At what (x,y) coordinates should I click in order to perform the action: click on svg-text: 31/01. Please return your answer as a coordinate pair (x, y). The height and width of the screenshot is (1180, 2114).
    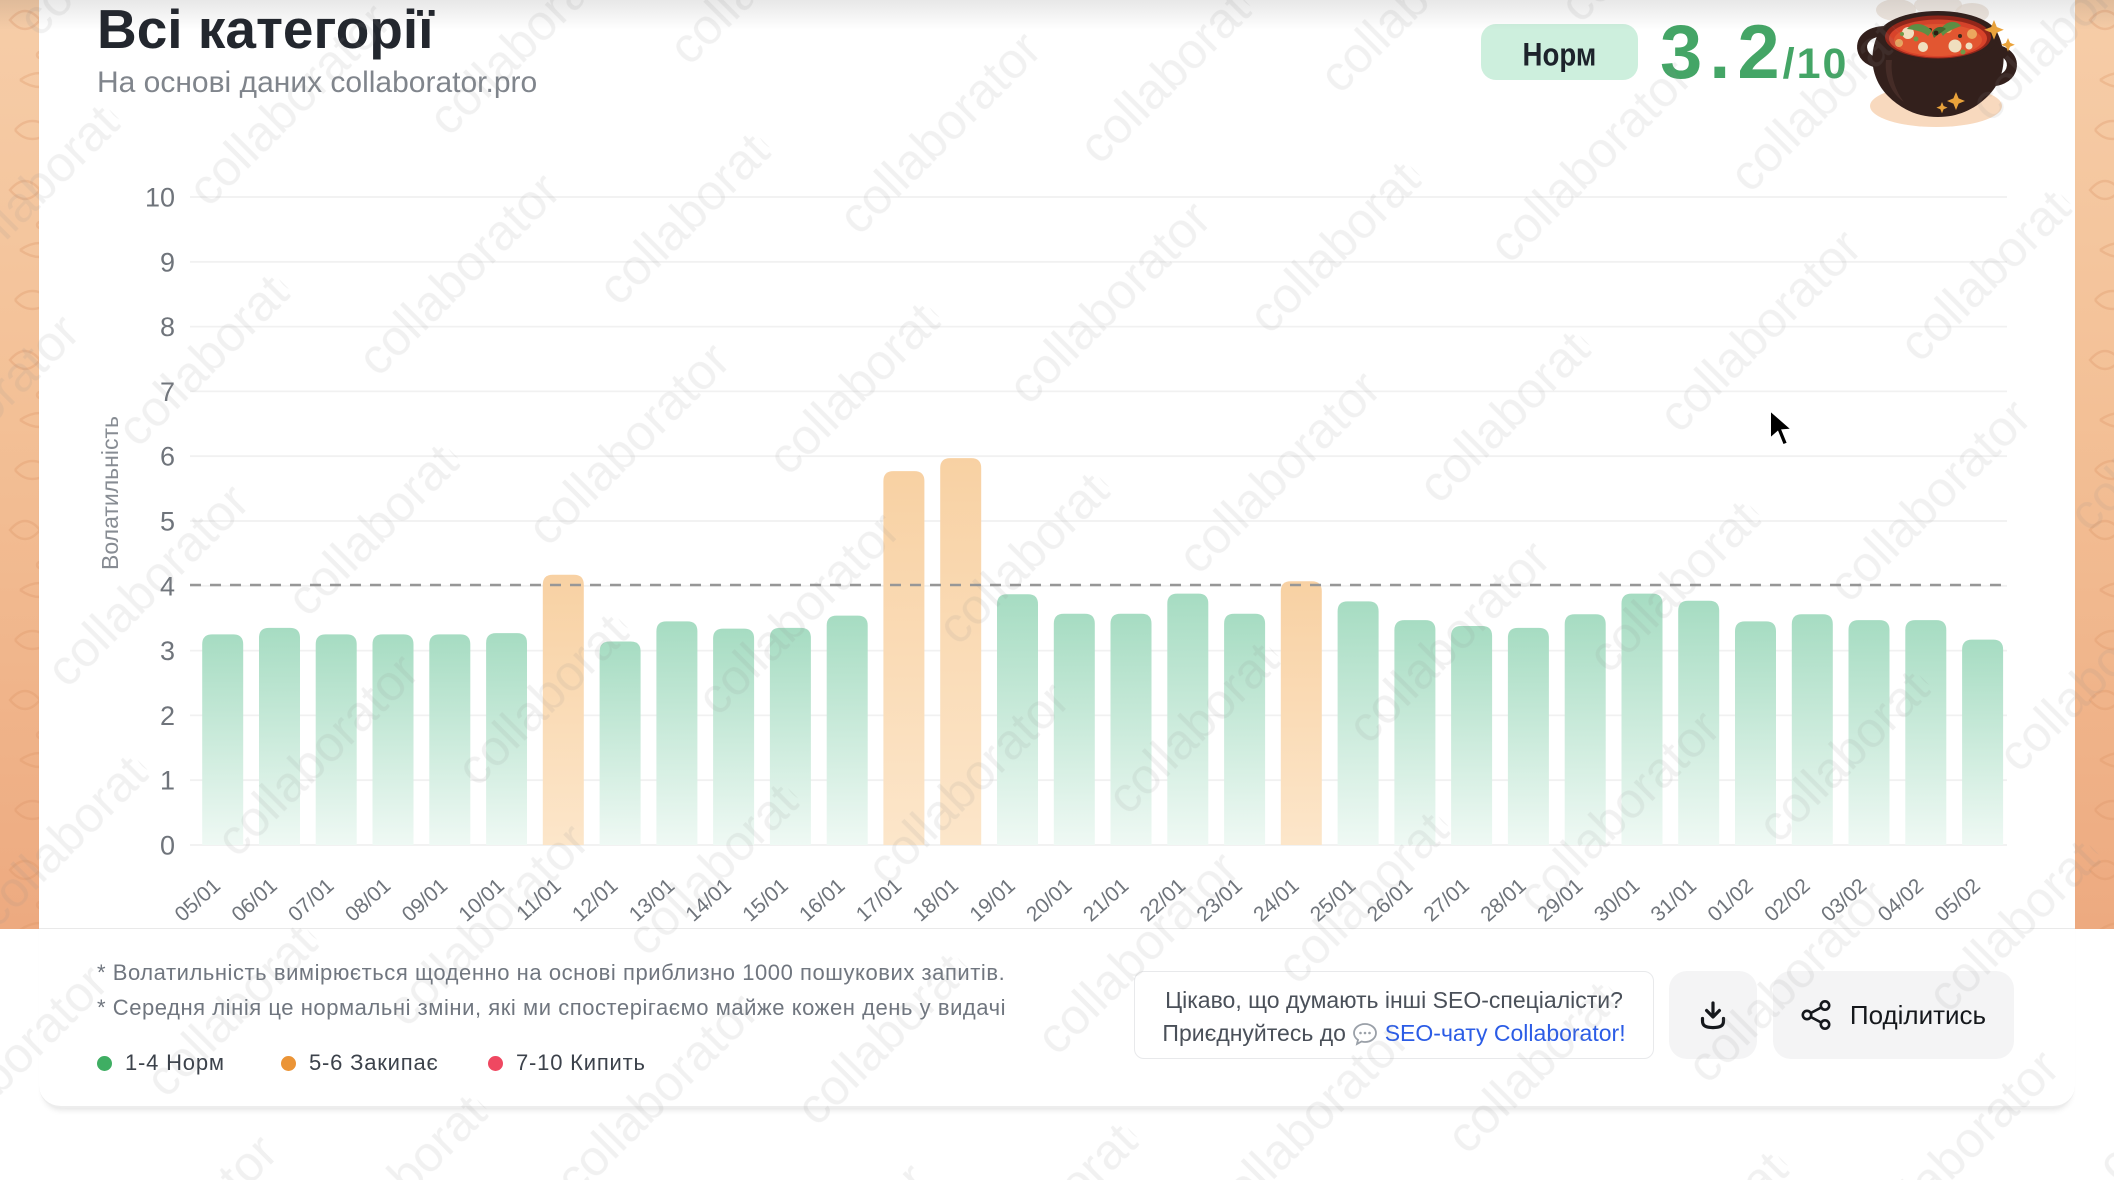
    Looking at the image, I should click on (1674, 900).